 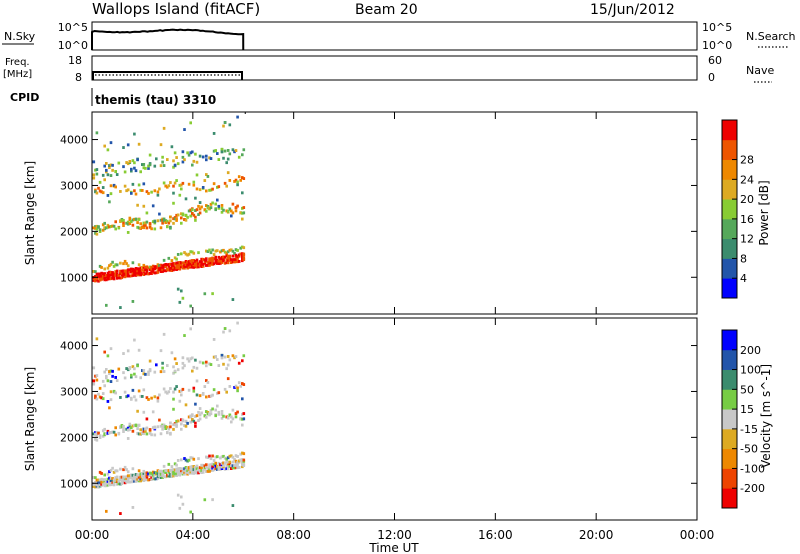 What do you see at coordinates (749, 449) in the screenshot?
I see `colorbar-tick-label: -50` at bounding box center [749, 449].